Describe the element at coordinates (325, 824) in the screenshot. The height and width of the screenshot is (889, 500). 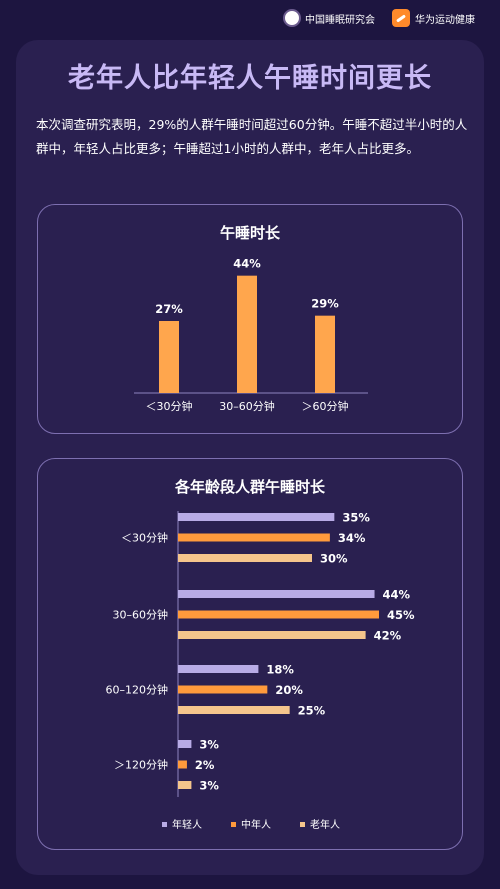
I see `legend-label: 老年人` at that location.